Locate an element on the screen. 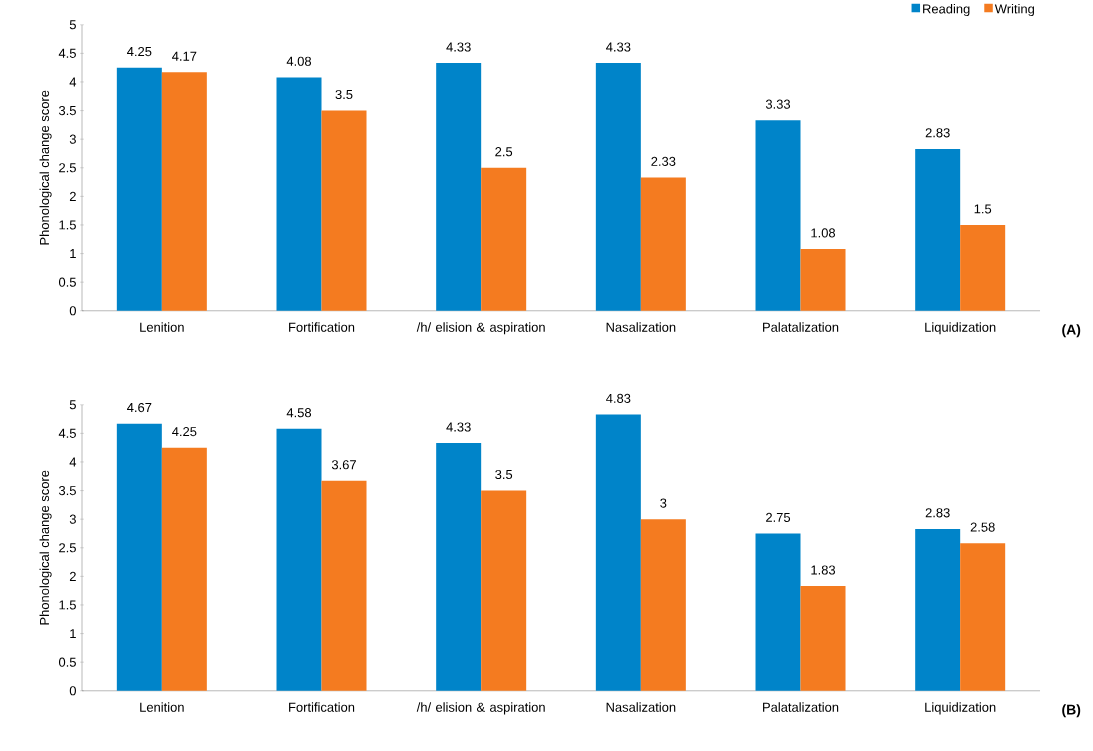 This screenshot has height=751, width=1093. data-label: 2.75 is located at coordinates (778, 517).